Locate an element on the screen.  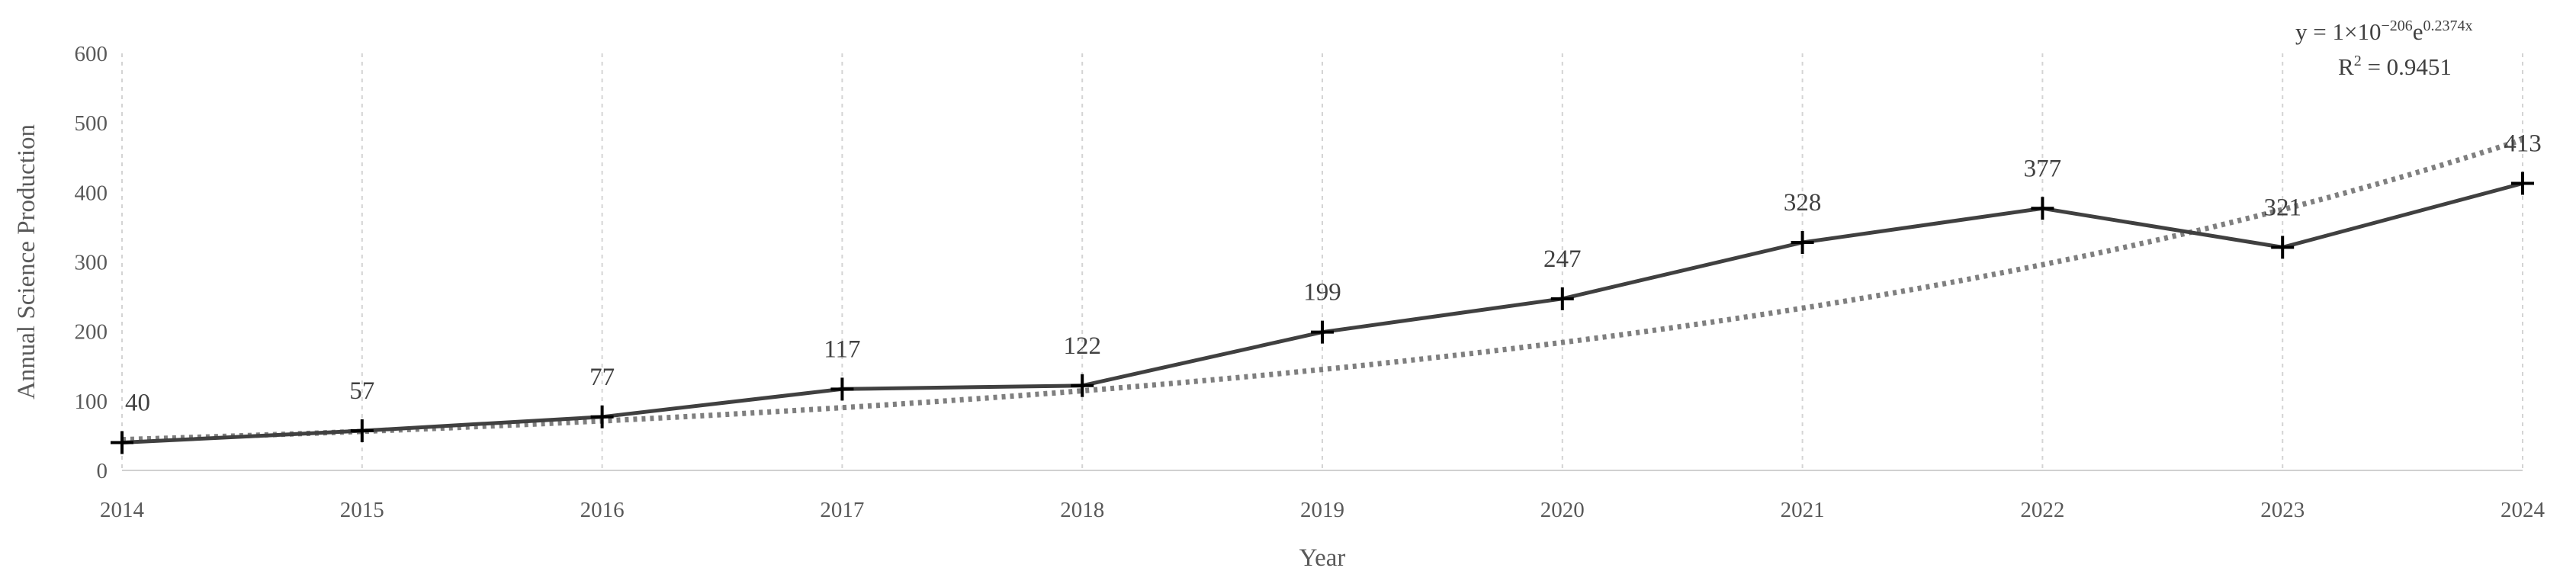
data-label: 321 is located at coordinates (2282, 208).